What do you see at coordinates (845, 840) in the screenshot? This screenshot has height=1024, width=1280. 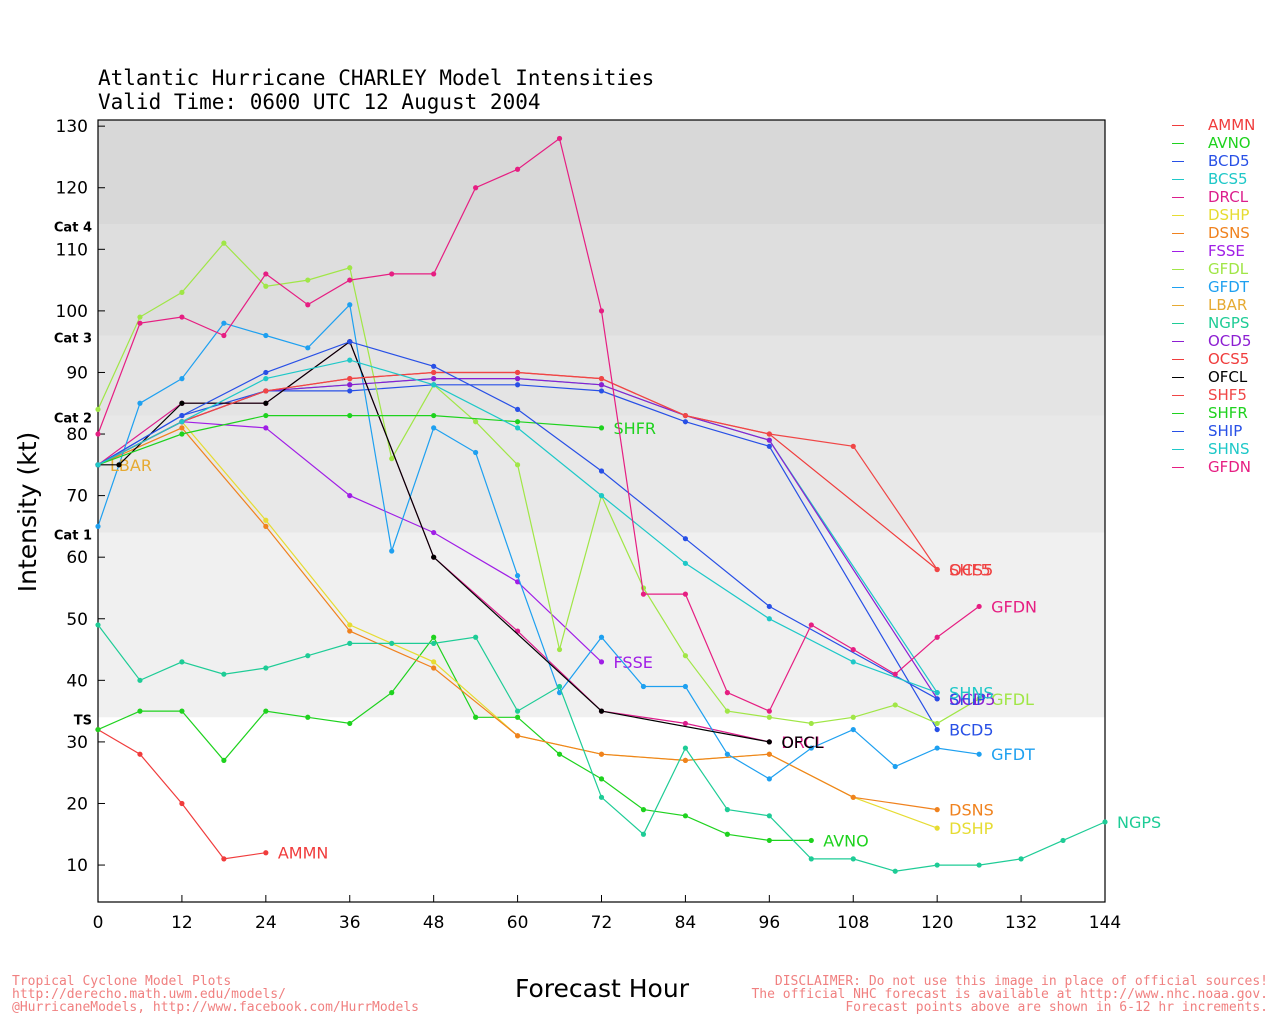 I see `series-end-label: AVNO` at bounding box center [845, 840].